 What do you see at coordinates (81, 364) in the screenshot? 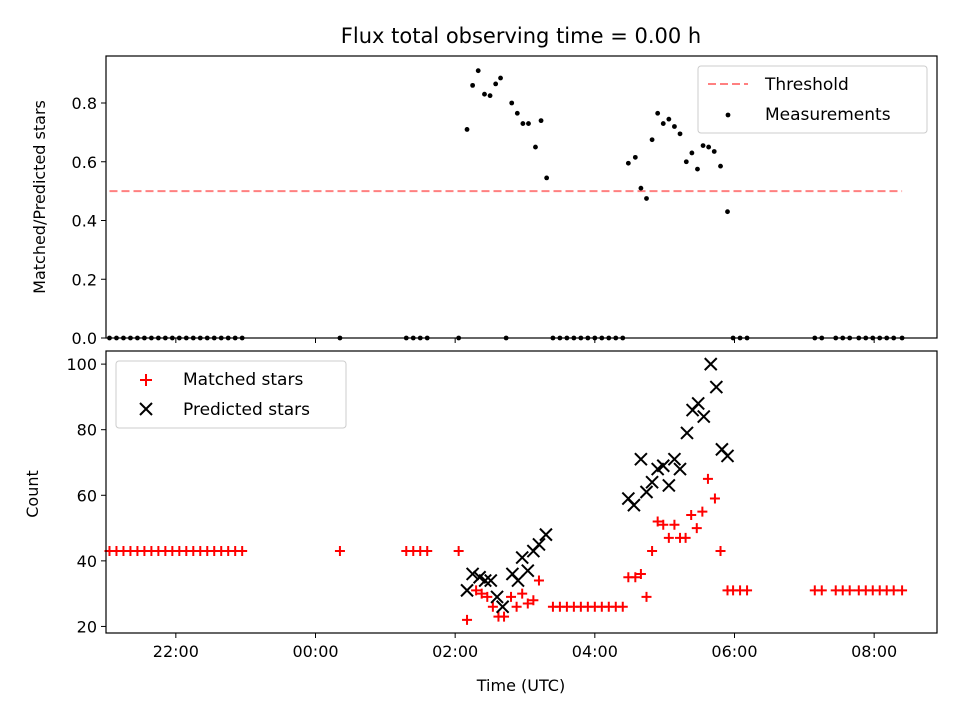
I see `bottom-y-tick-label: 100` at bounding box center [81, 364].